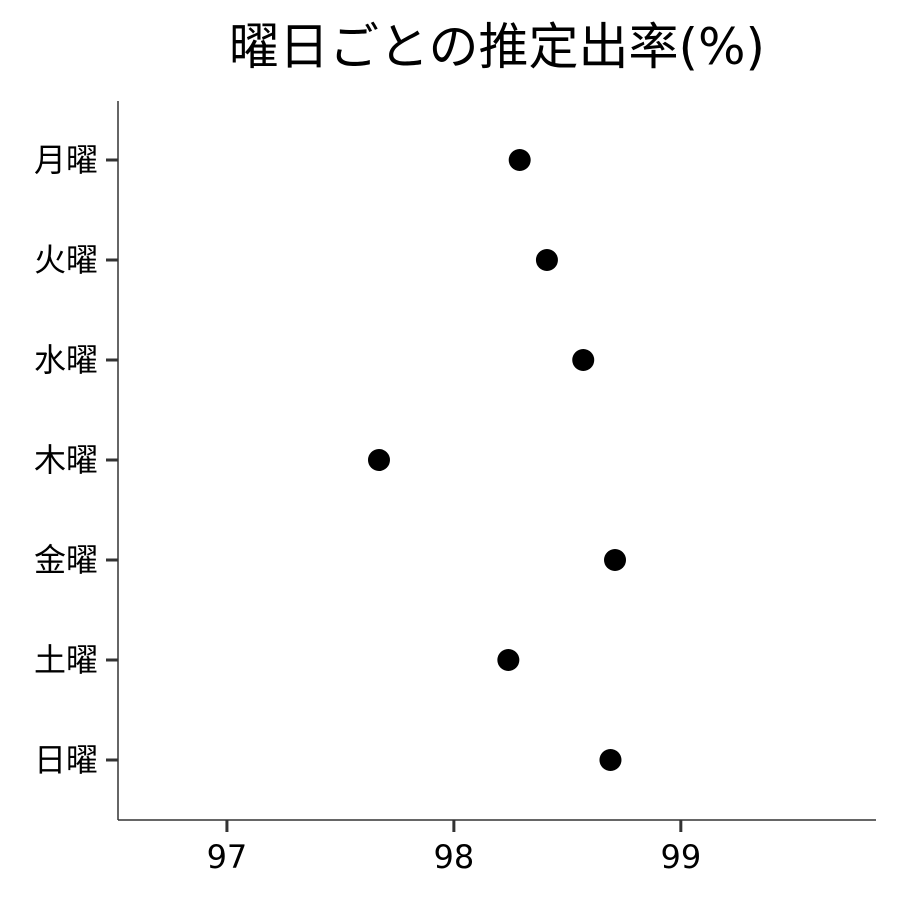 The height and width of the screenshot is (900, 900). Describe the element at coordinates (227, 857) in the screenshot. I see `x-tick-label: 97` at that location.